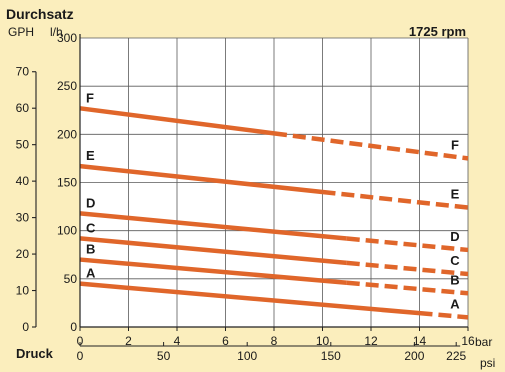 The image size is (505, 372). I want to click on series-label-e-start: E, so click(90, 155).